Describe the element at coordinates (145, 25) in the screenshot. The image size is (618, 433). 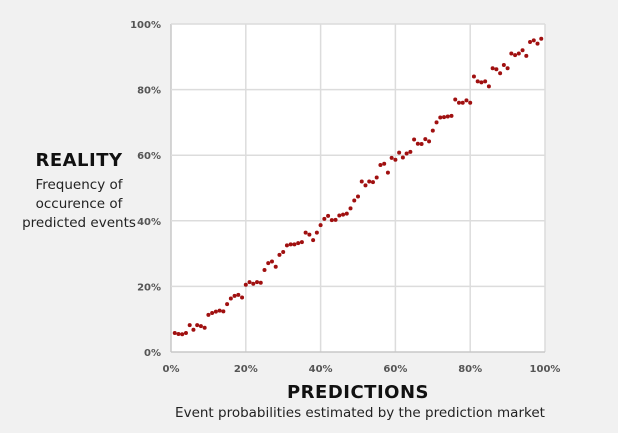
I see `y-tick-label: 100%` at that location.